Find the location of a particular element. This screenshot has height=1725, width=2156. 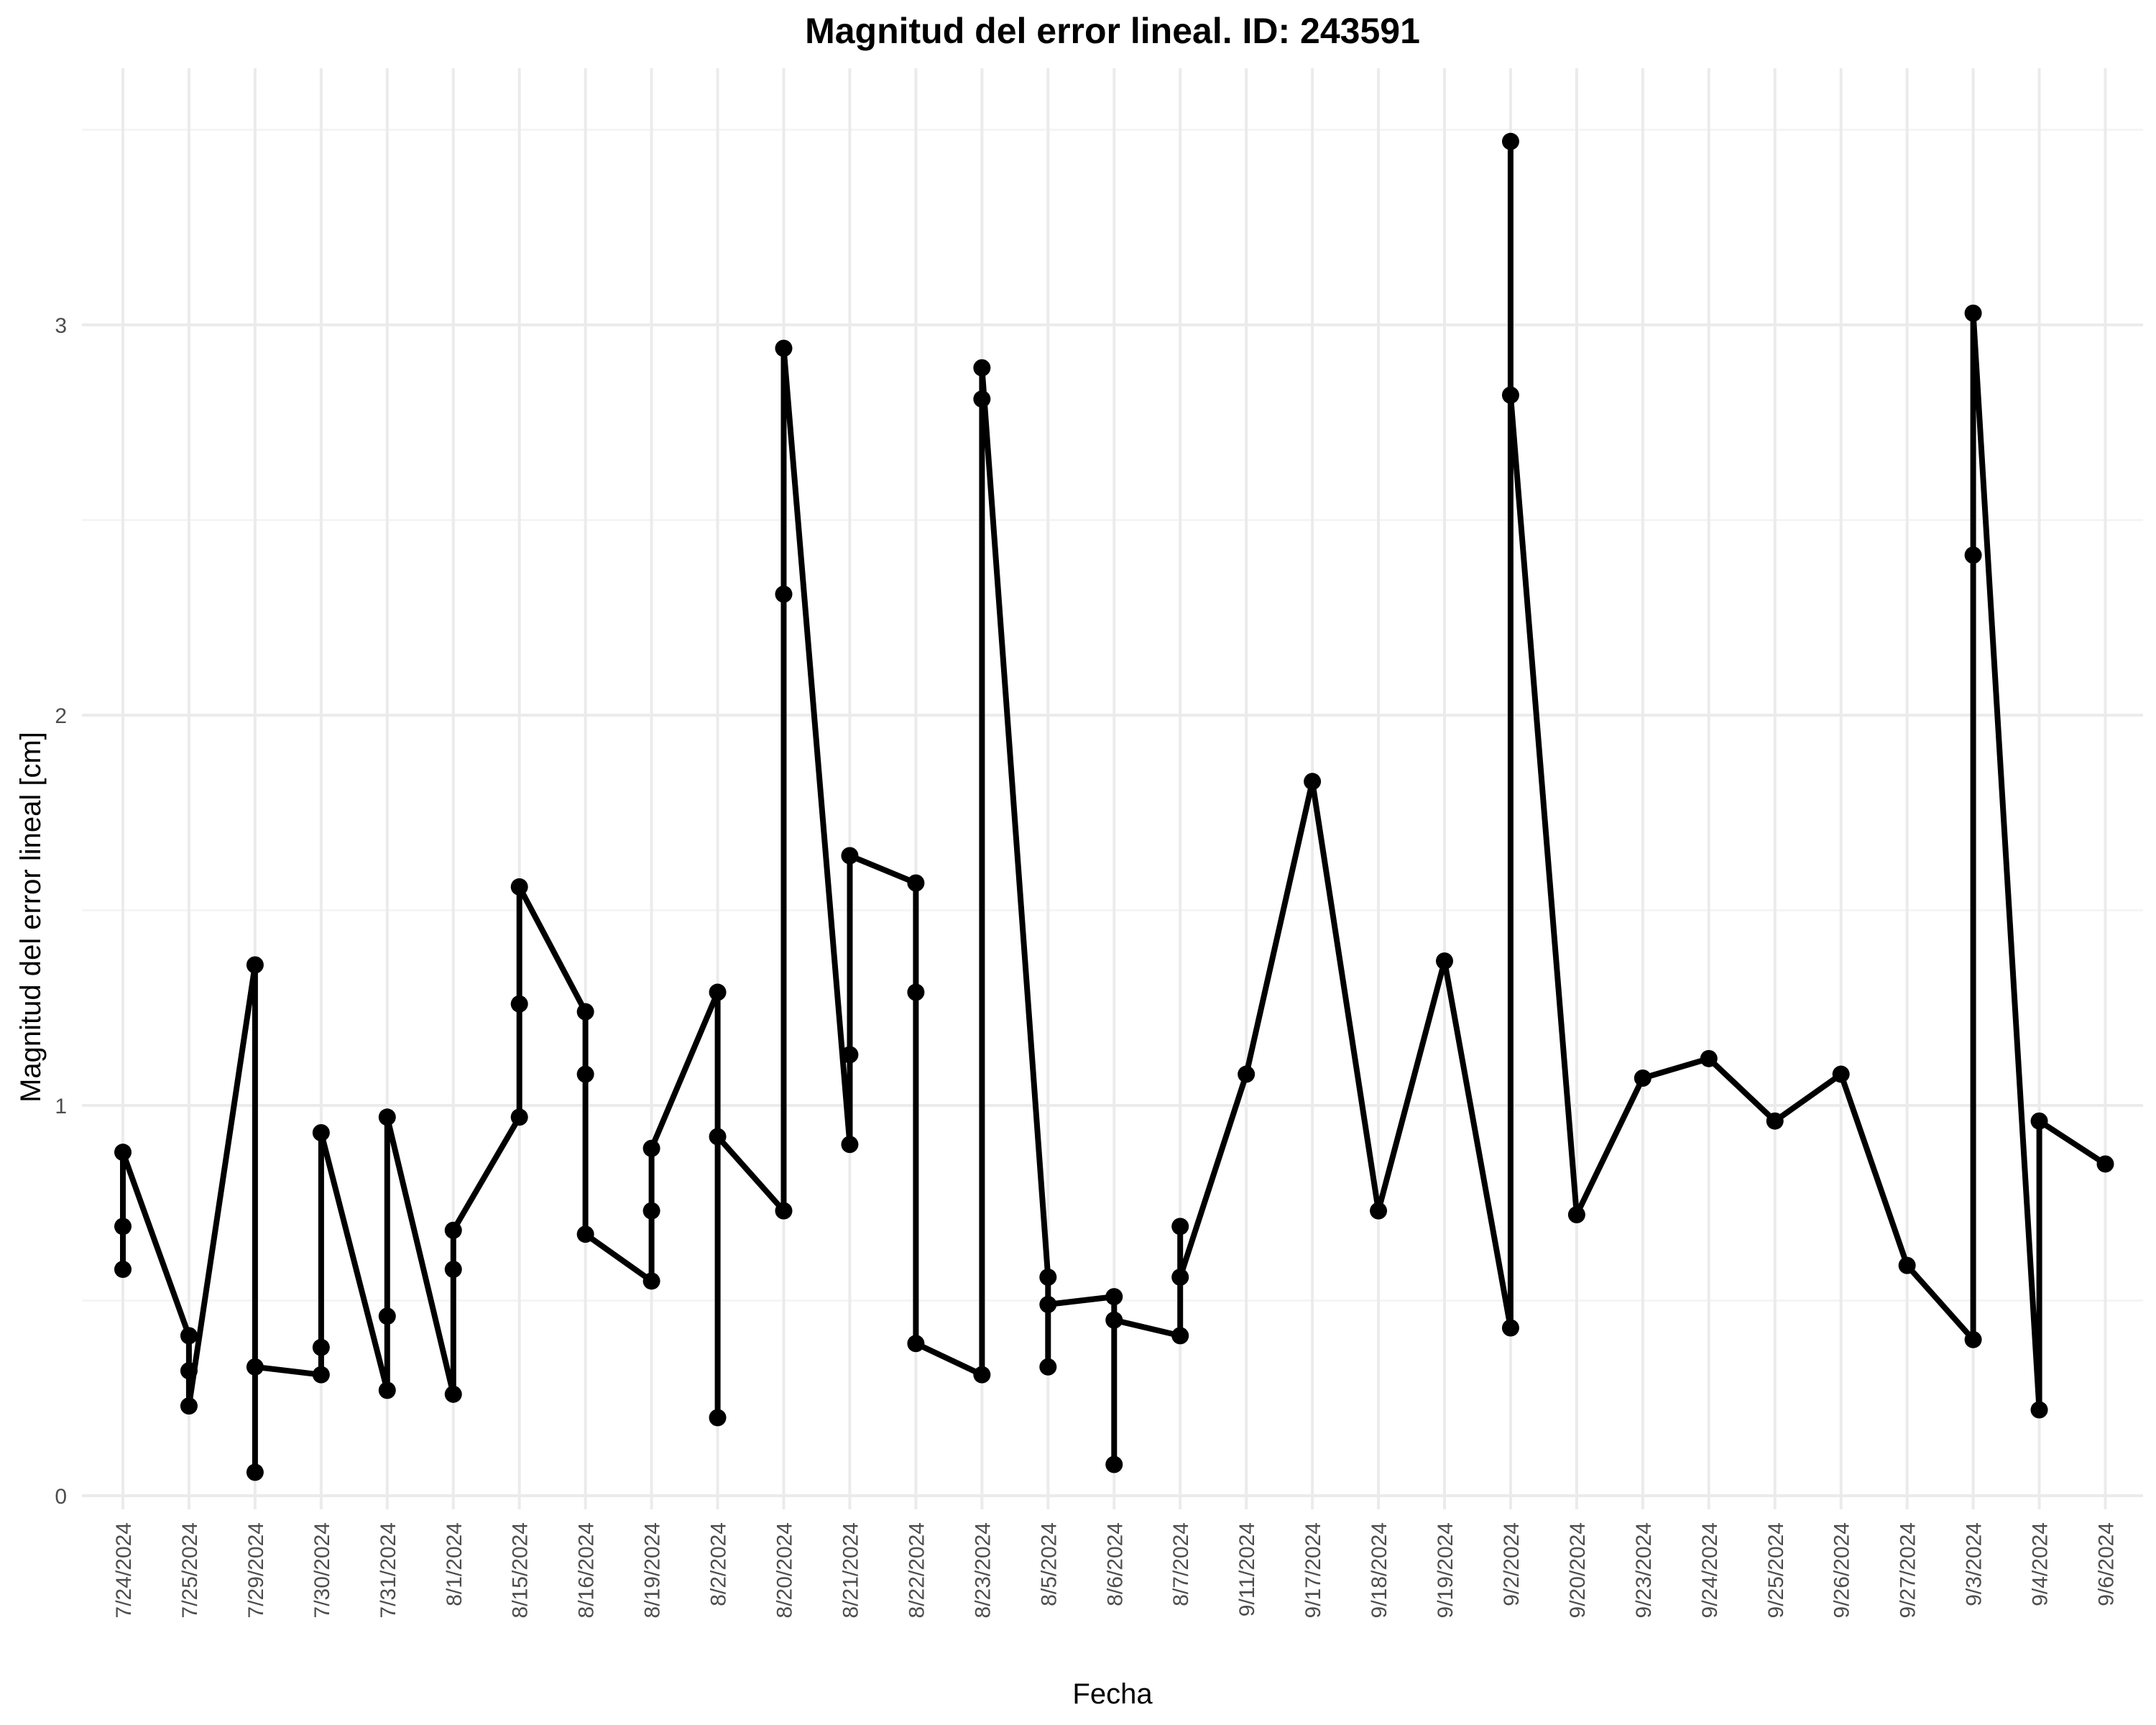

x-tick-label: 8/1/2024 is located at coordinates (454, 1564).